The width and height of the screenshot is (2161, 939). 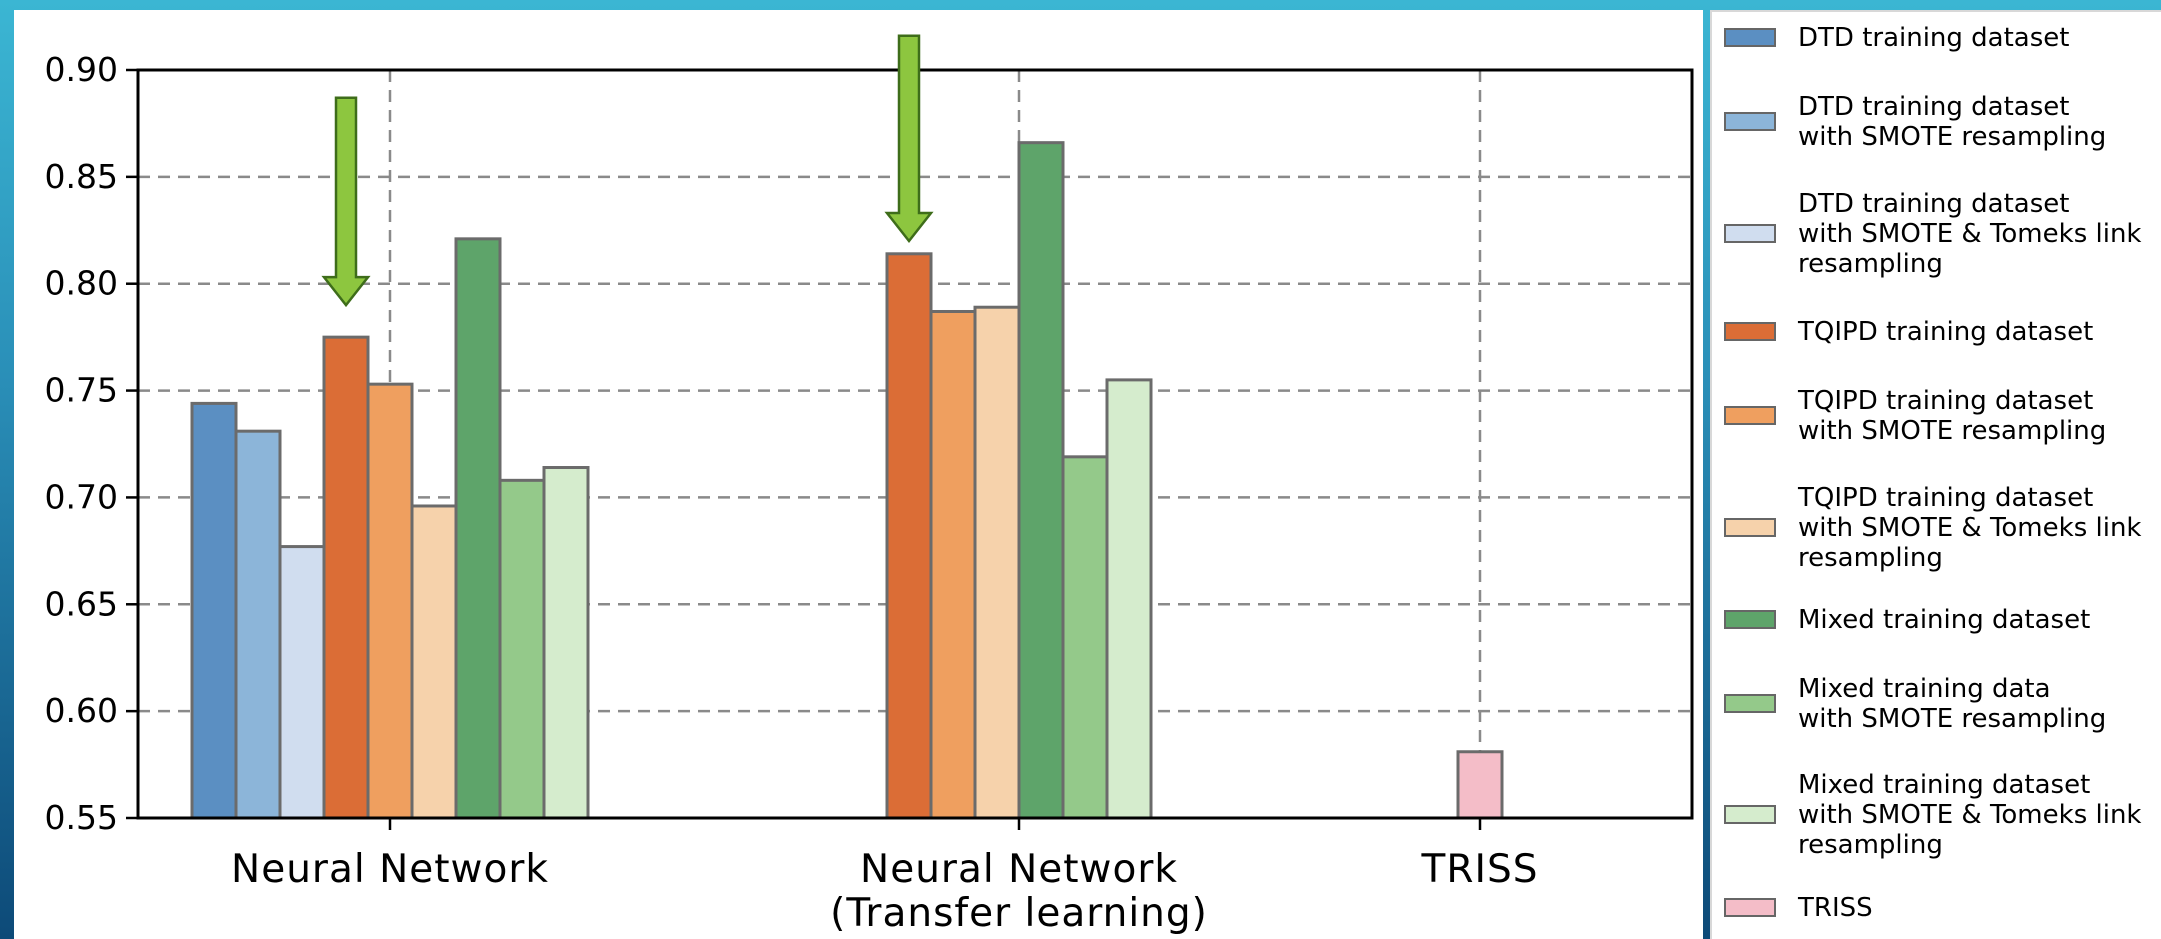 I want to click on legend-label: Mixed training dataset, so click(x=1944, y=620).